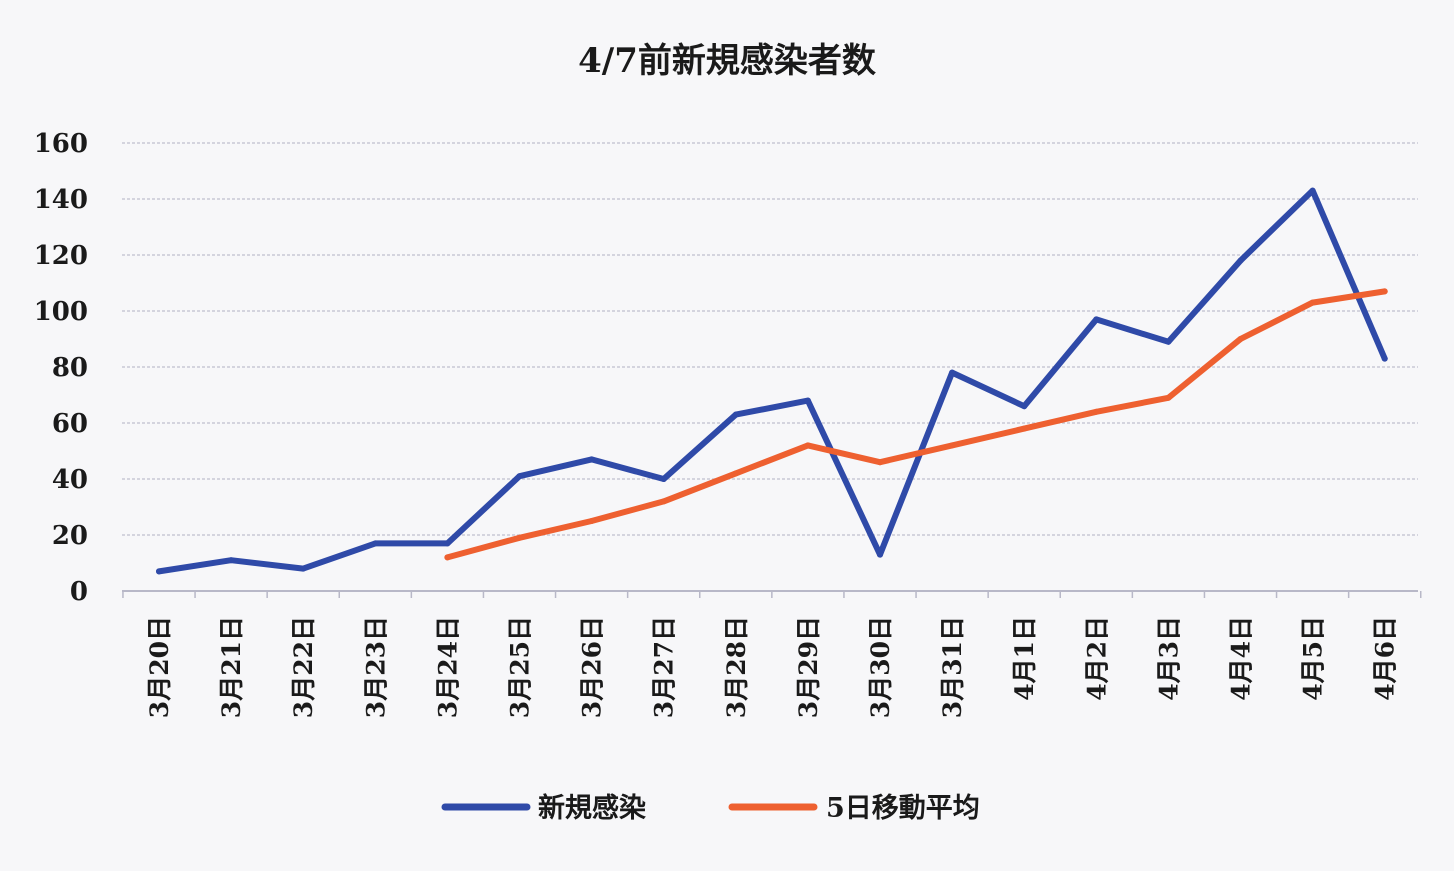 Image resolution: width=1454 pixels, height=871 pixels. Describe the element at coordinates (61, 144) in the screenshot. I see `y-tick-label: 160` at that location.